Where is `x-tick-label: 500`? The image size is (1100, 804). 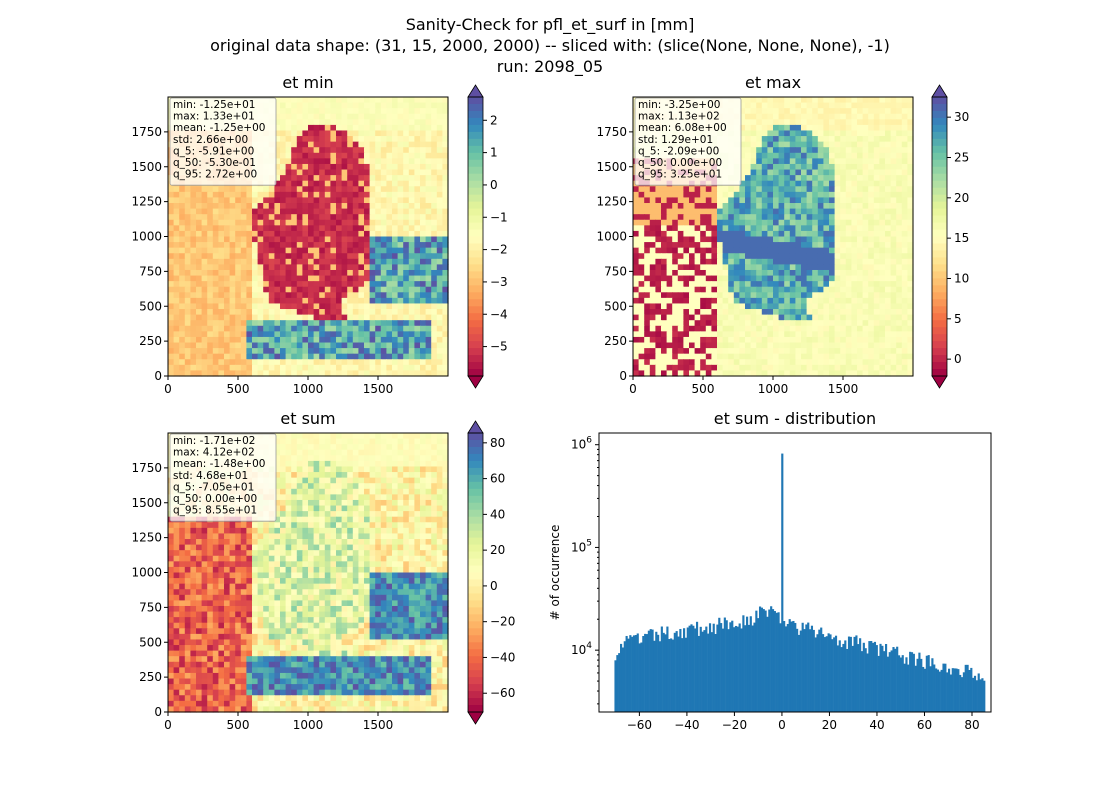
x-tick-label: 500 is located at coordinates (238, 389).